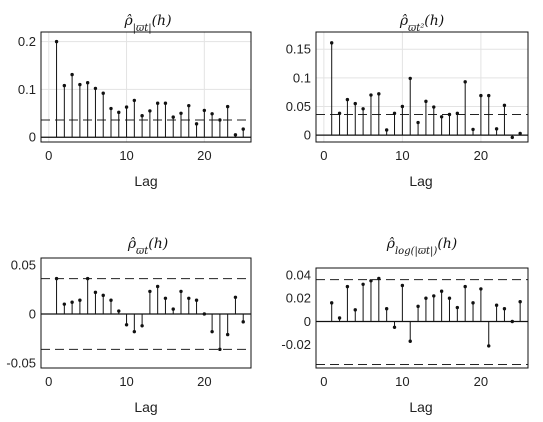 The height and width of the screenshot is (422, 543). Describe the element at coordinates (422, 246) in the screenshot. I see `panel-title: ρ̂log(|ϖt|)(h)` at that location.